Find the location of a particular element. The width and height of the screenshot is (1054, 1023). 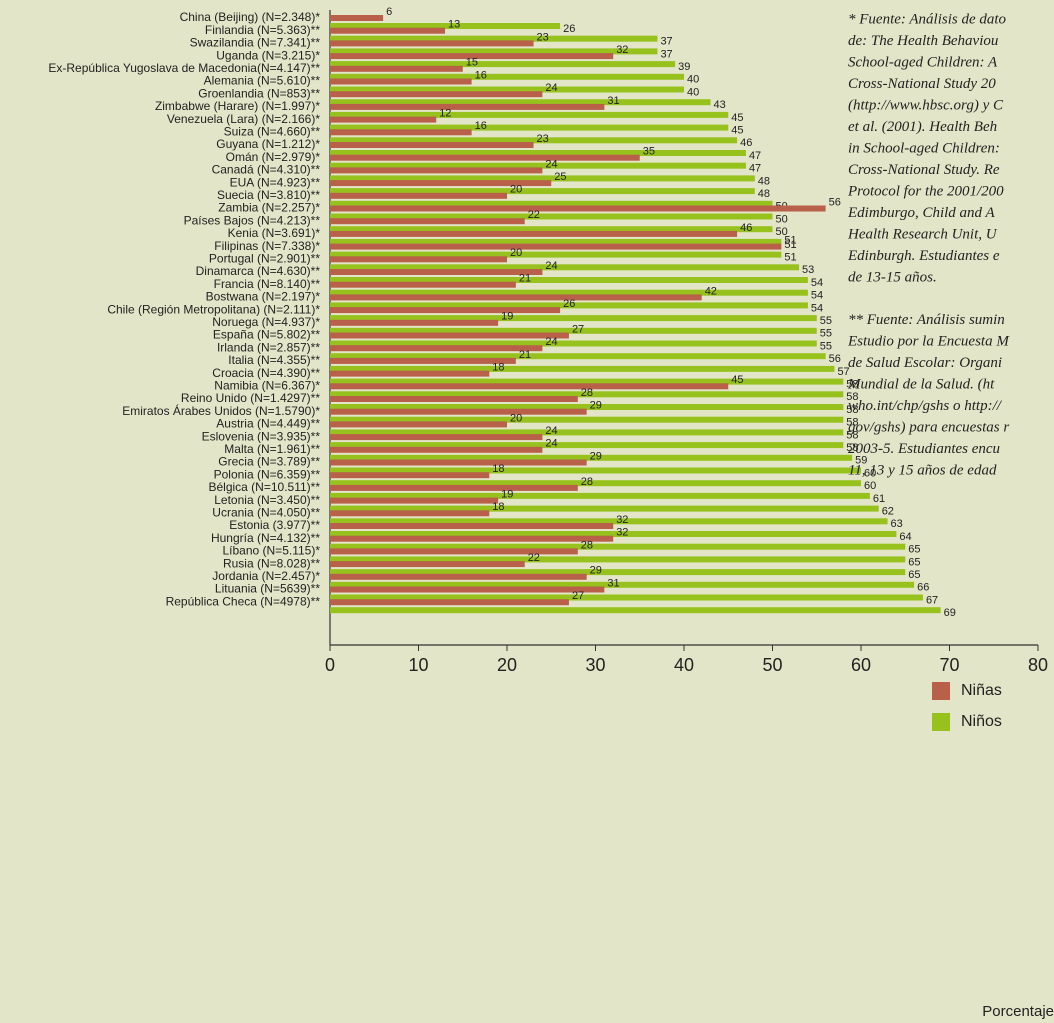

category-label: Lituania (N=5639)** is located at coordinates (267, 589).